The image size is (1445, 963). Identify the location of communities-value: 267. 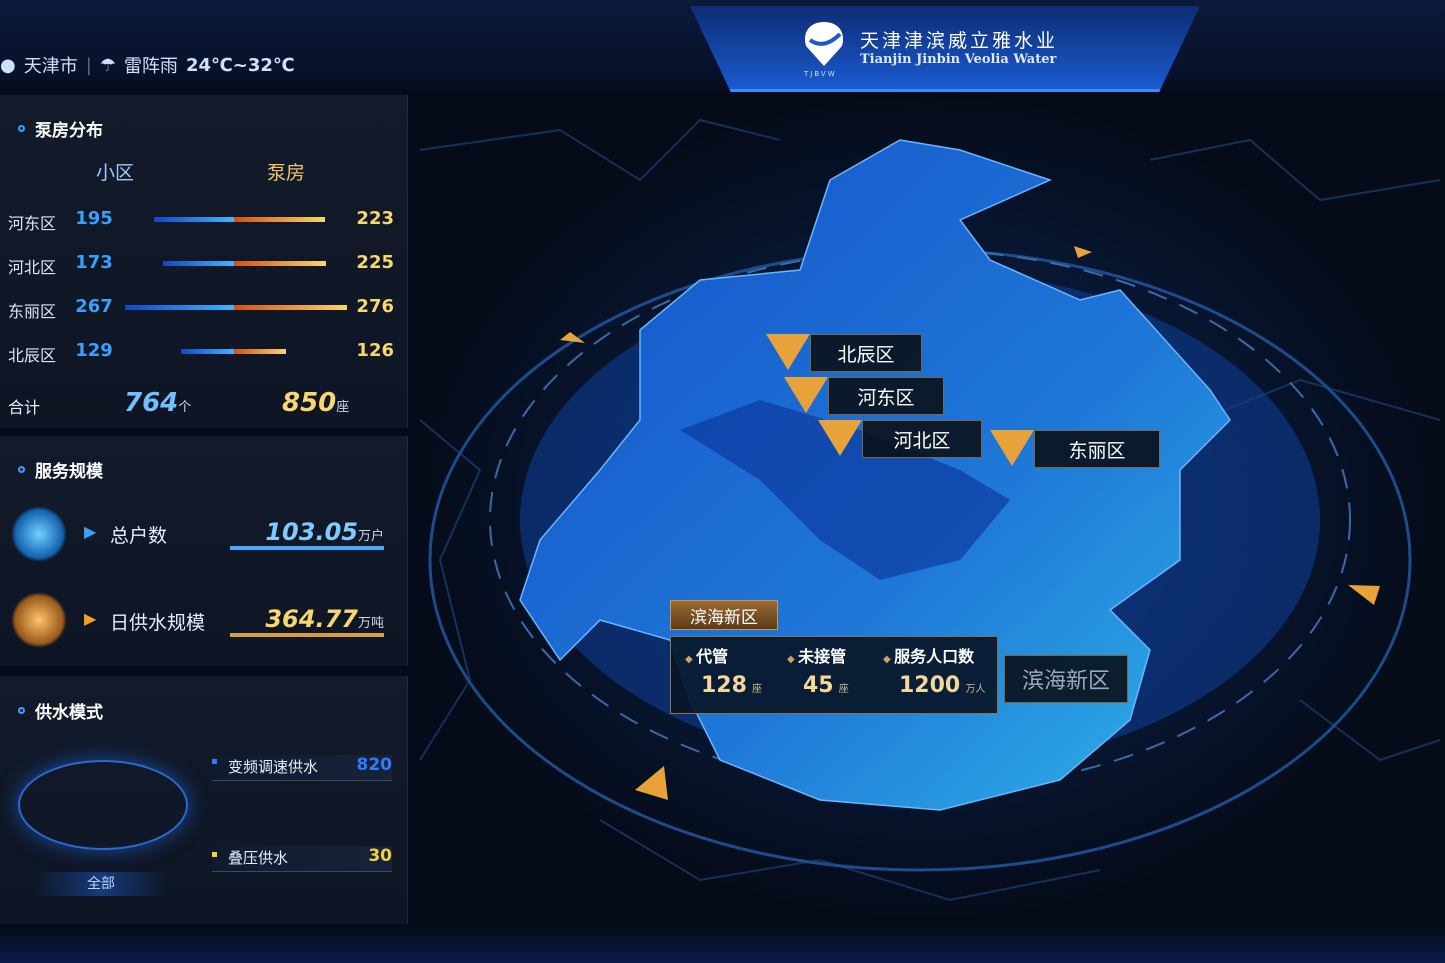
(94, 306).